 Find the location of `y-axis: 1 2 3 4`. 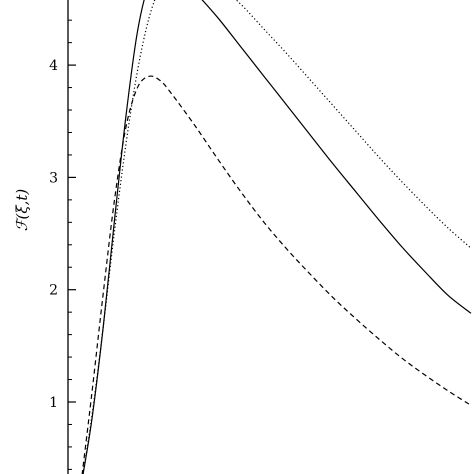

y-axis: 1 2 3 4 is located at coordinates (62, 237).